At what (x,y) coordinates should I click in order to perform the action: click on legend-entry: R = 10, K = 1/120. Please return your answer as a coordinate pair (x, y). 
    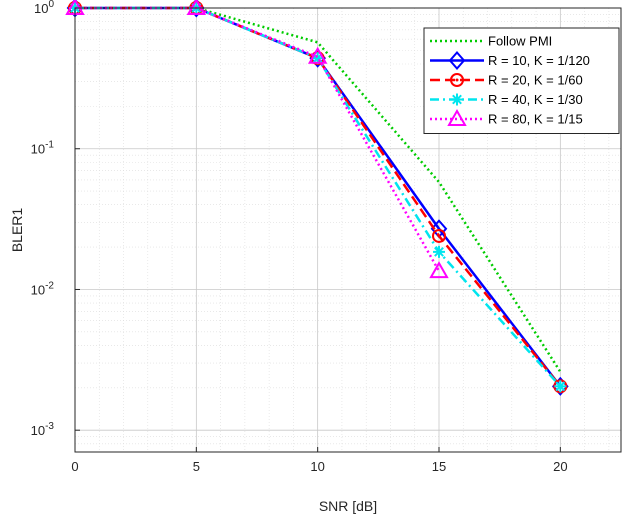
    Looking at the image, I should click on (510, 60).